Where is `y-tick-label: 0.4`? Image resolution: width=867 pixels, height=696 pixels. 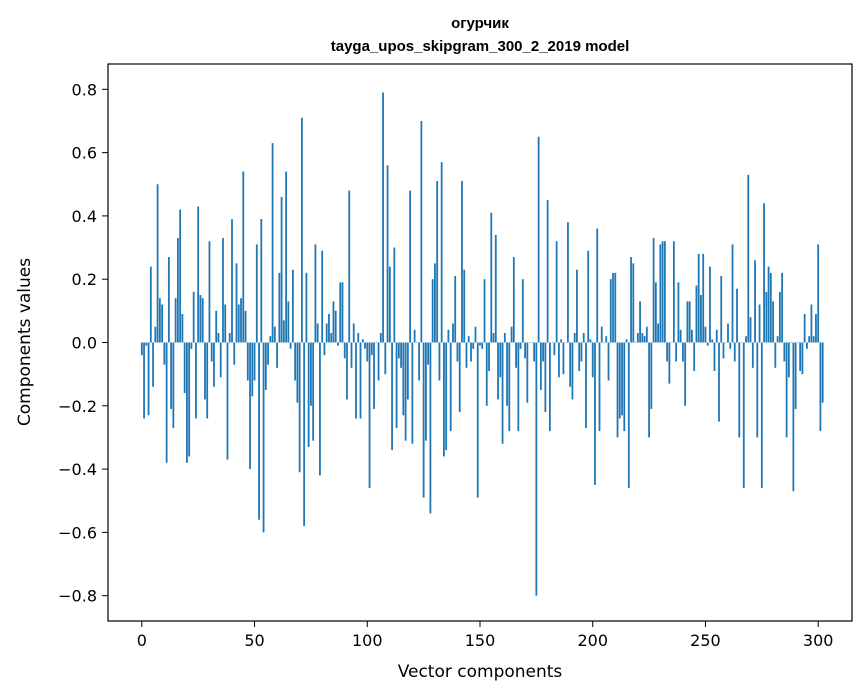
y-tick-label: 0.4 is located at coordinates (84, 216).